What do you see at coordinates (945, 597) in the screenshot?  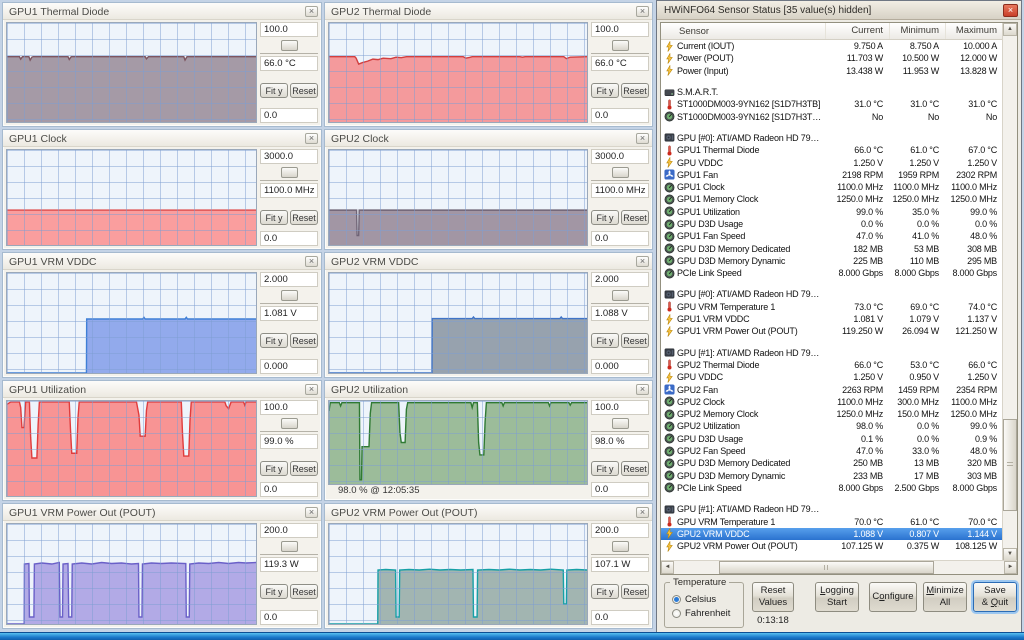 I see `minimize-all-button: Minimize All` at bounding box center [945, 597].